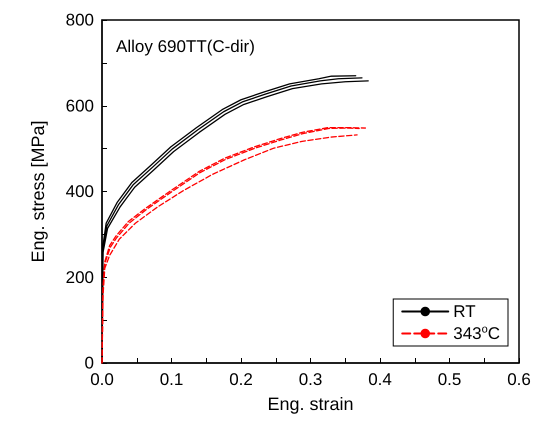 Image resolution: width=544 pixels, height=434 pixels. I want to click on y-tick-label: 200, so click(80, 277).